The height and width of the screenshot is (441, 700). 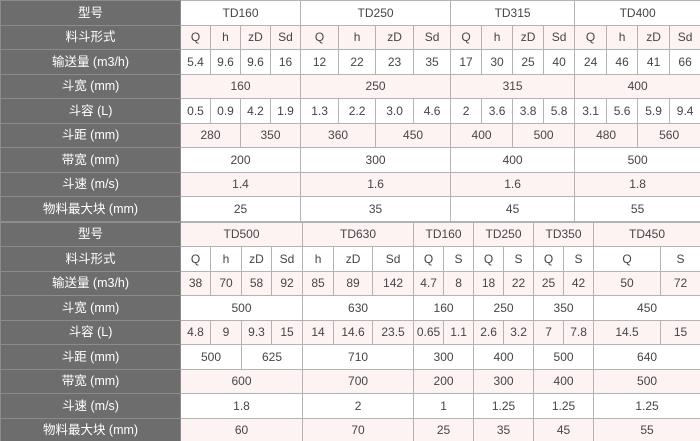 What do you see at coordinates (318, 283) in the screenshot?
I see `data-cell: 85` at bounding box center [318, 283].